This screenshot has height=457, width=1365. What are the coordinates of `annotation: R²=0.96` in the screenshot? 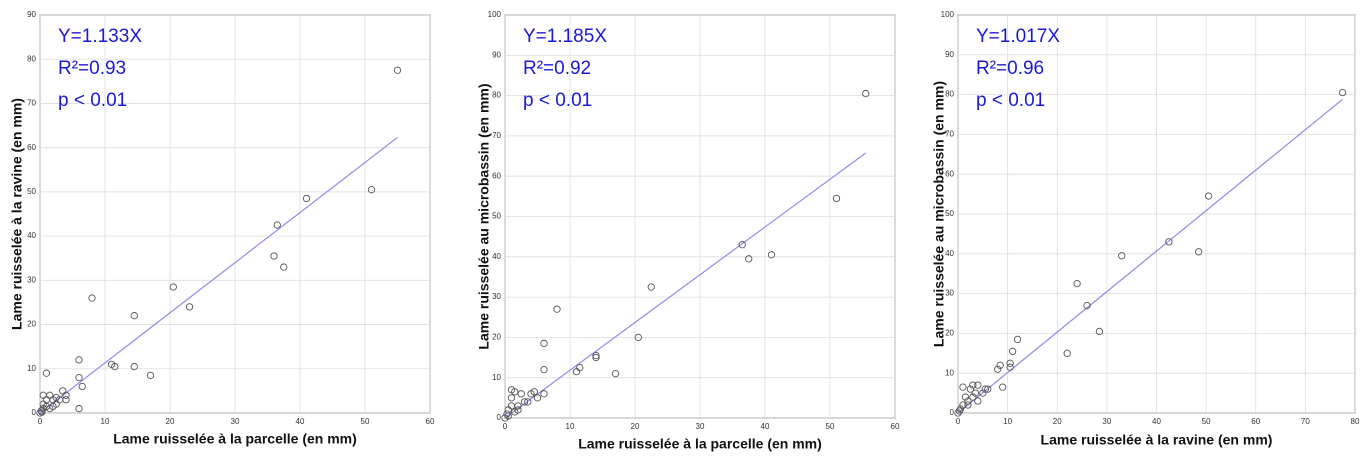 It's located at (1010, 68).